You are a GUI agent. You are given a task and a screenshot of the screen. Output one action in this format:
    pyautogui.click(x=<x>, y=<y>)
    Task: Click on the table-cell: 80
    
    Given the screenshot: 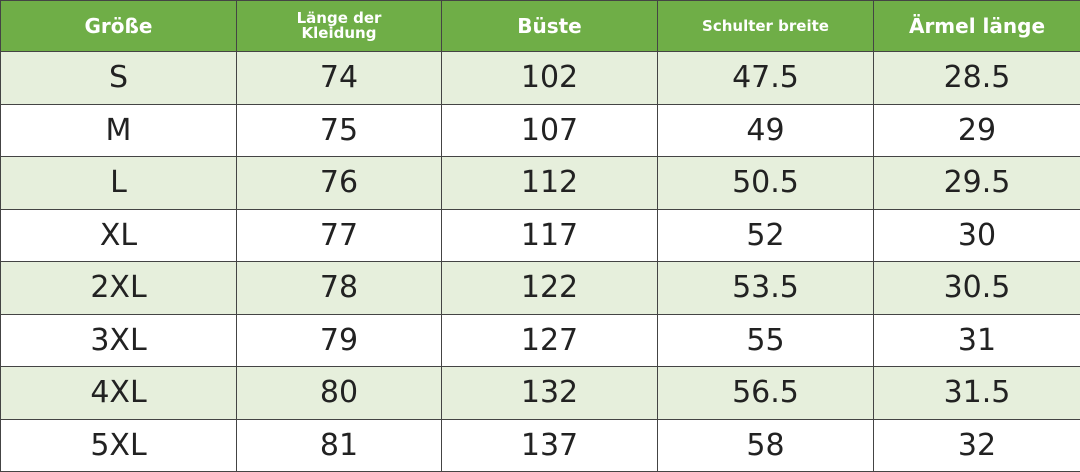 What is the action you would take?
    pyautogui.click(x=339, y=393)
    